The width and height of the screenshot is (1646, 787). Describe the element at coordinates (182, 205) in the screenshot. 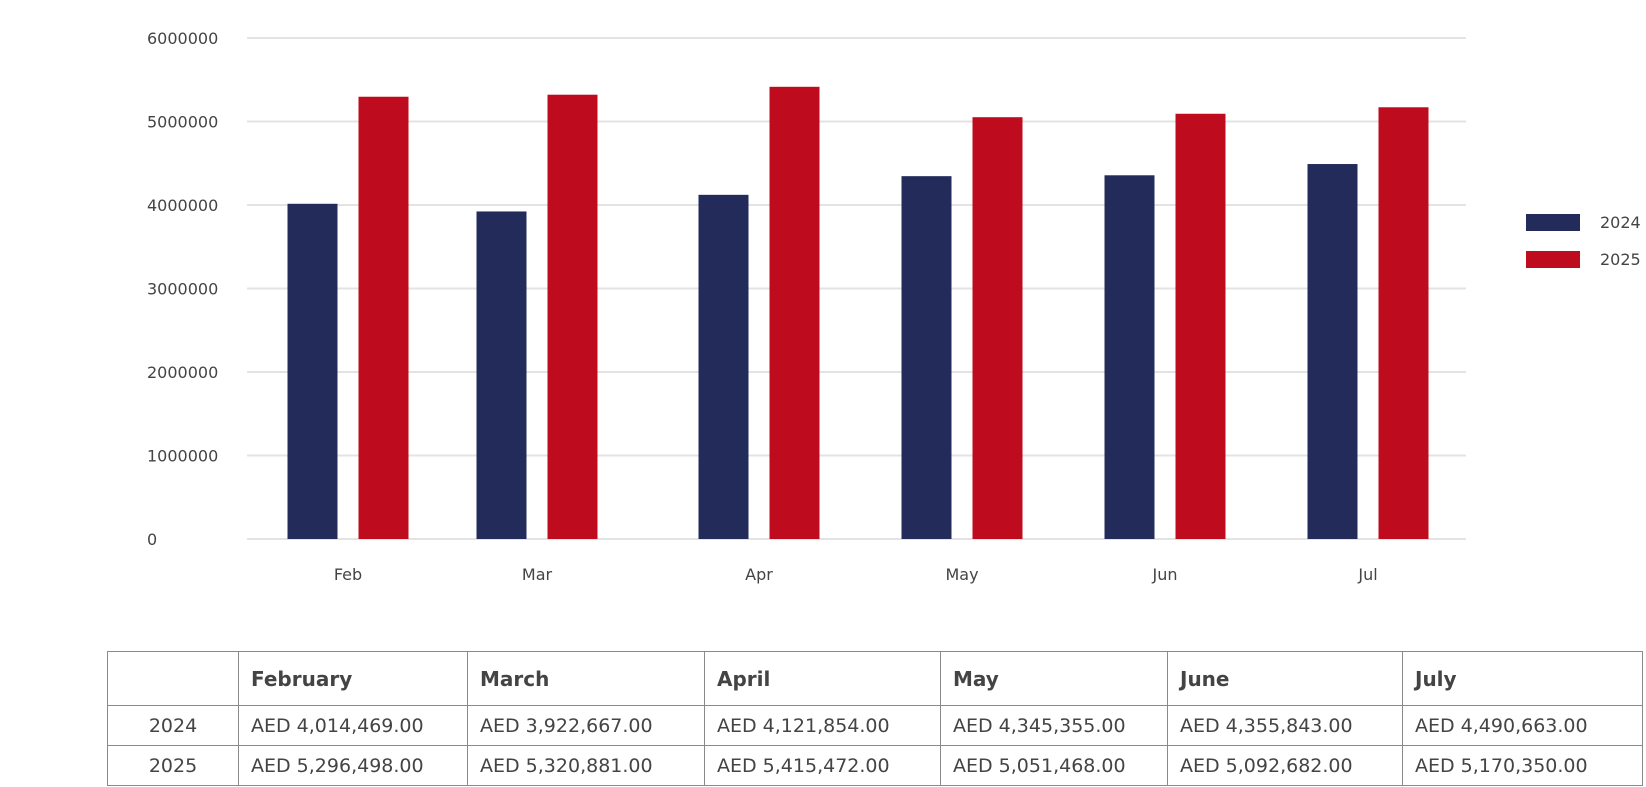

I see `y-tick-label: 4000000` at that location.